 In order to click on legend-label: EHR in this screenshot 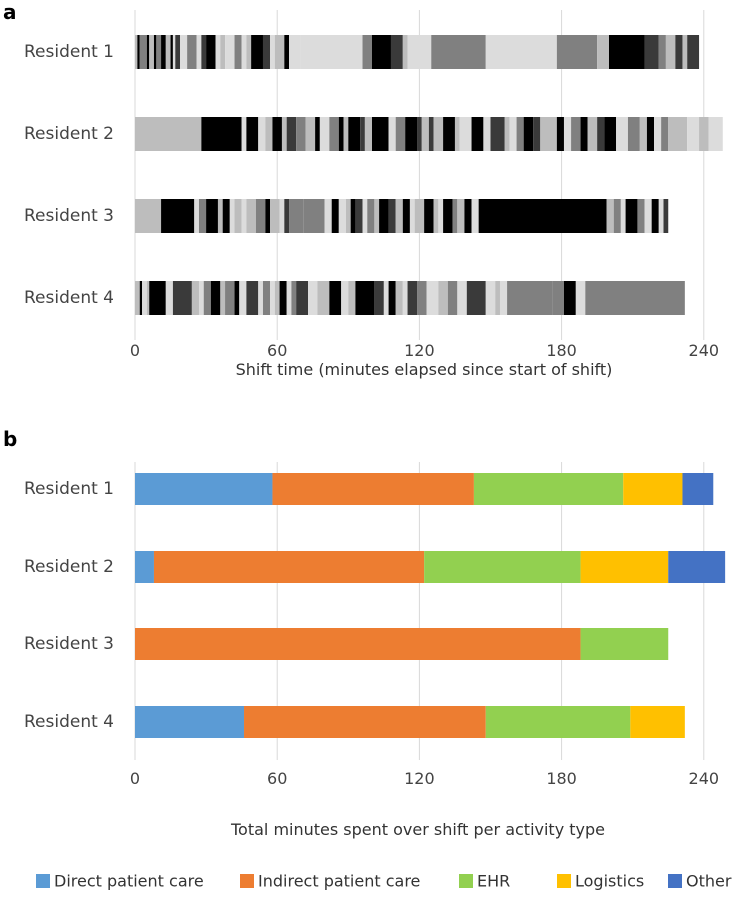, I will do `click(493, 881)`.